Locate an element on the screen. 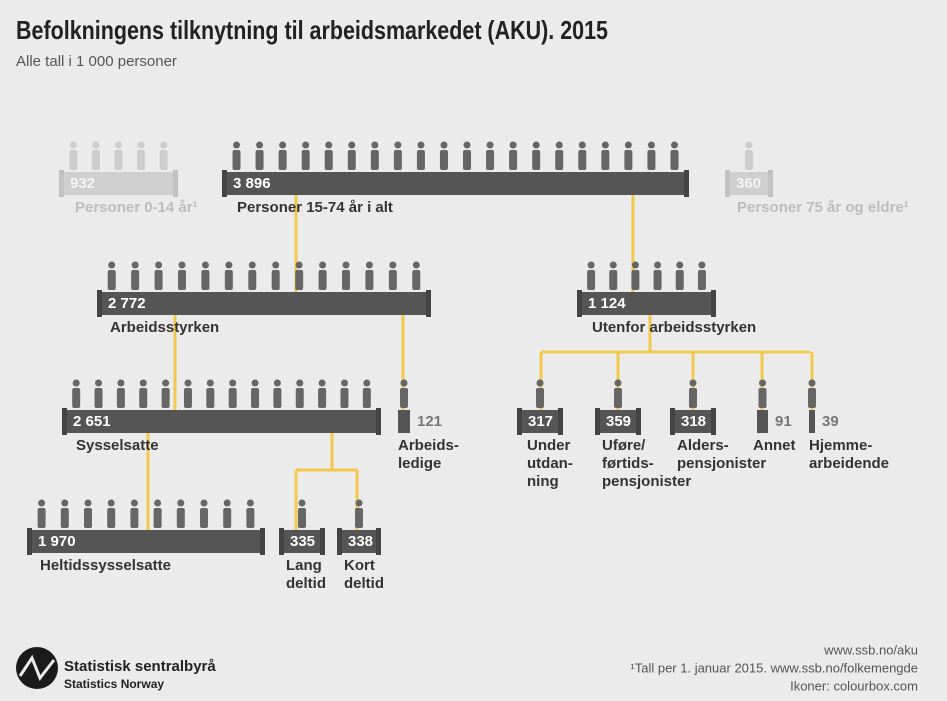 Image resolution: width=947 pixels, height=701 pixels. node-label: Arbeidsstyrken is located at coordinates (164, 327).